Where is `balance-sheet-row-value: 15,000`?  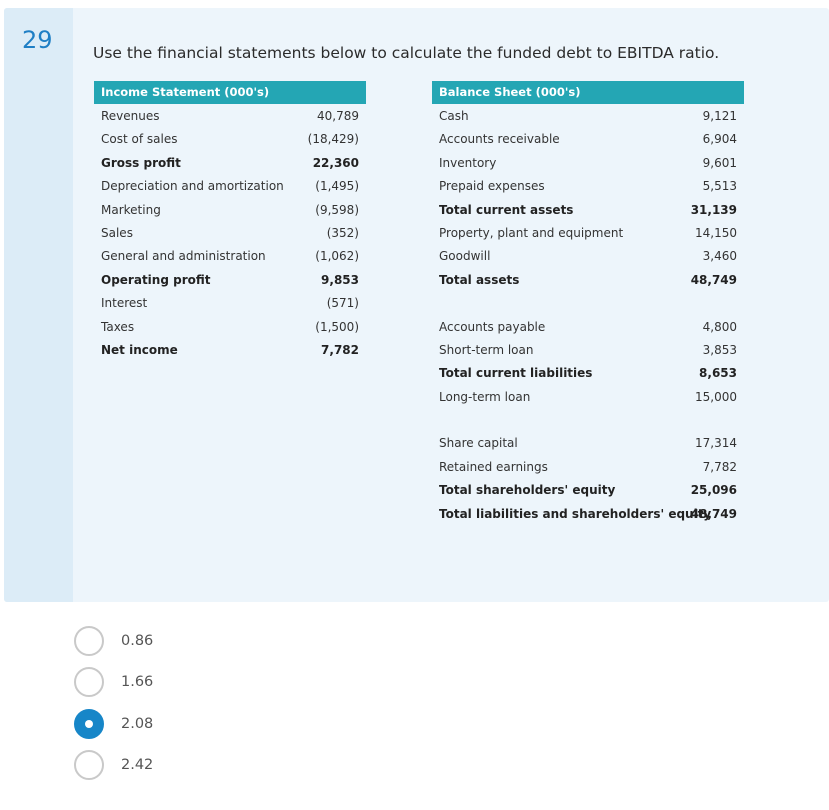
balance-sheet-row-value: 15,000 is located at coordinates (716, 396).